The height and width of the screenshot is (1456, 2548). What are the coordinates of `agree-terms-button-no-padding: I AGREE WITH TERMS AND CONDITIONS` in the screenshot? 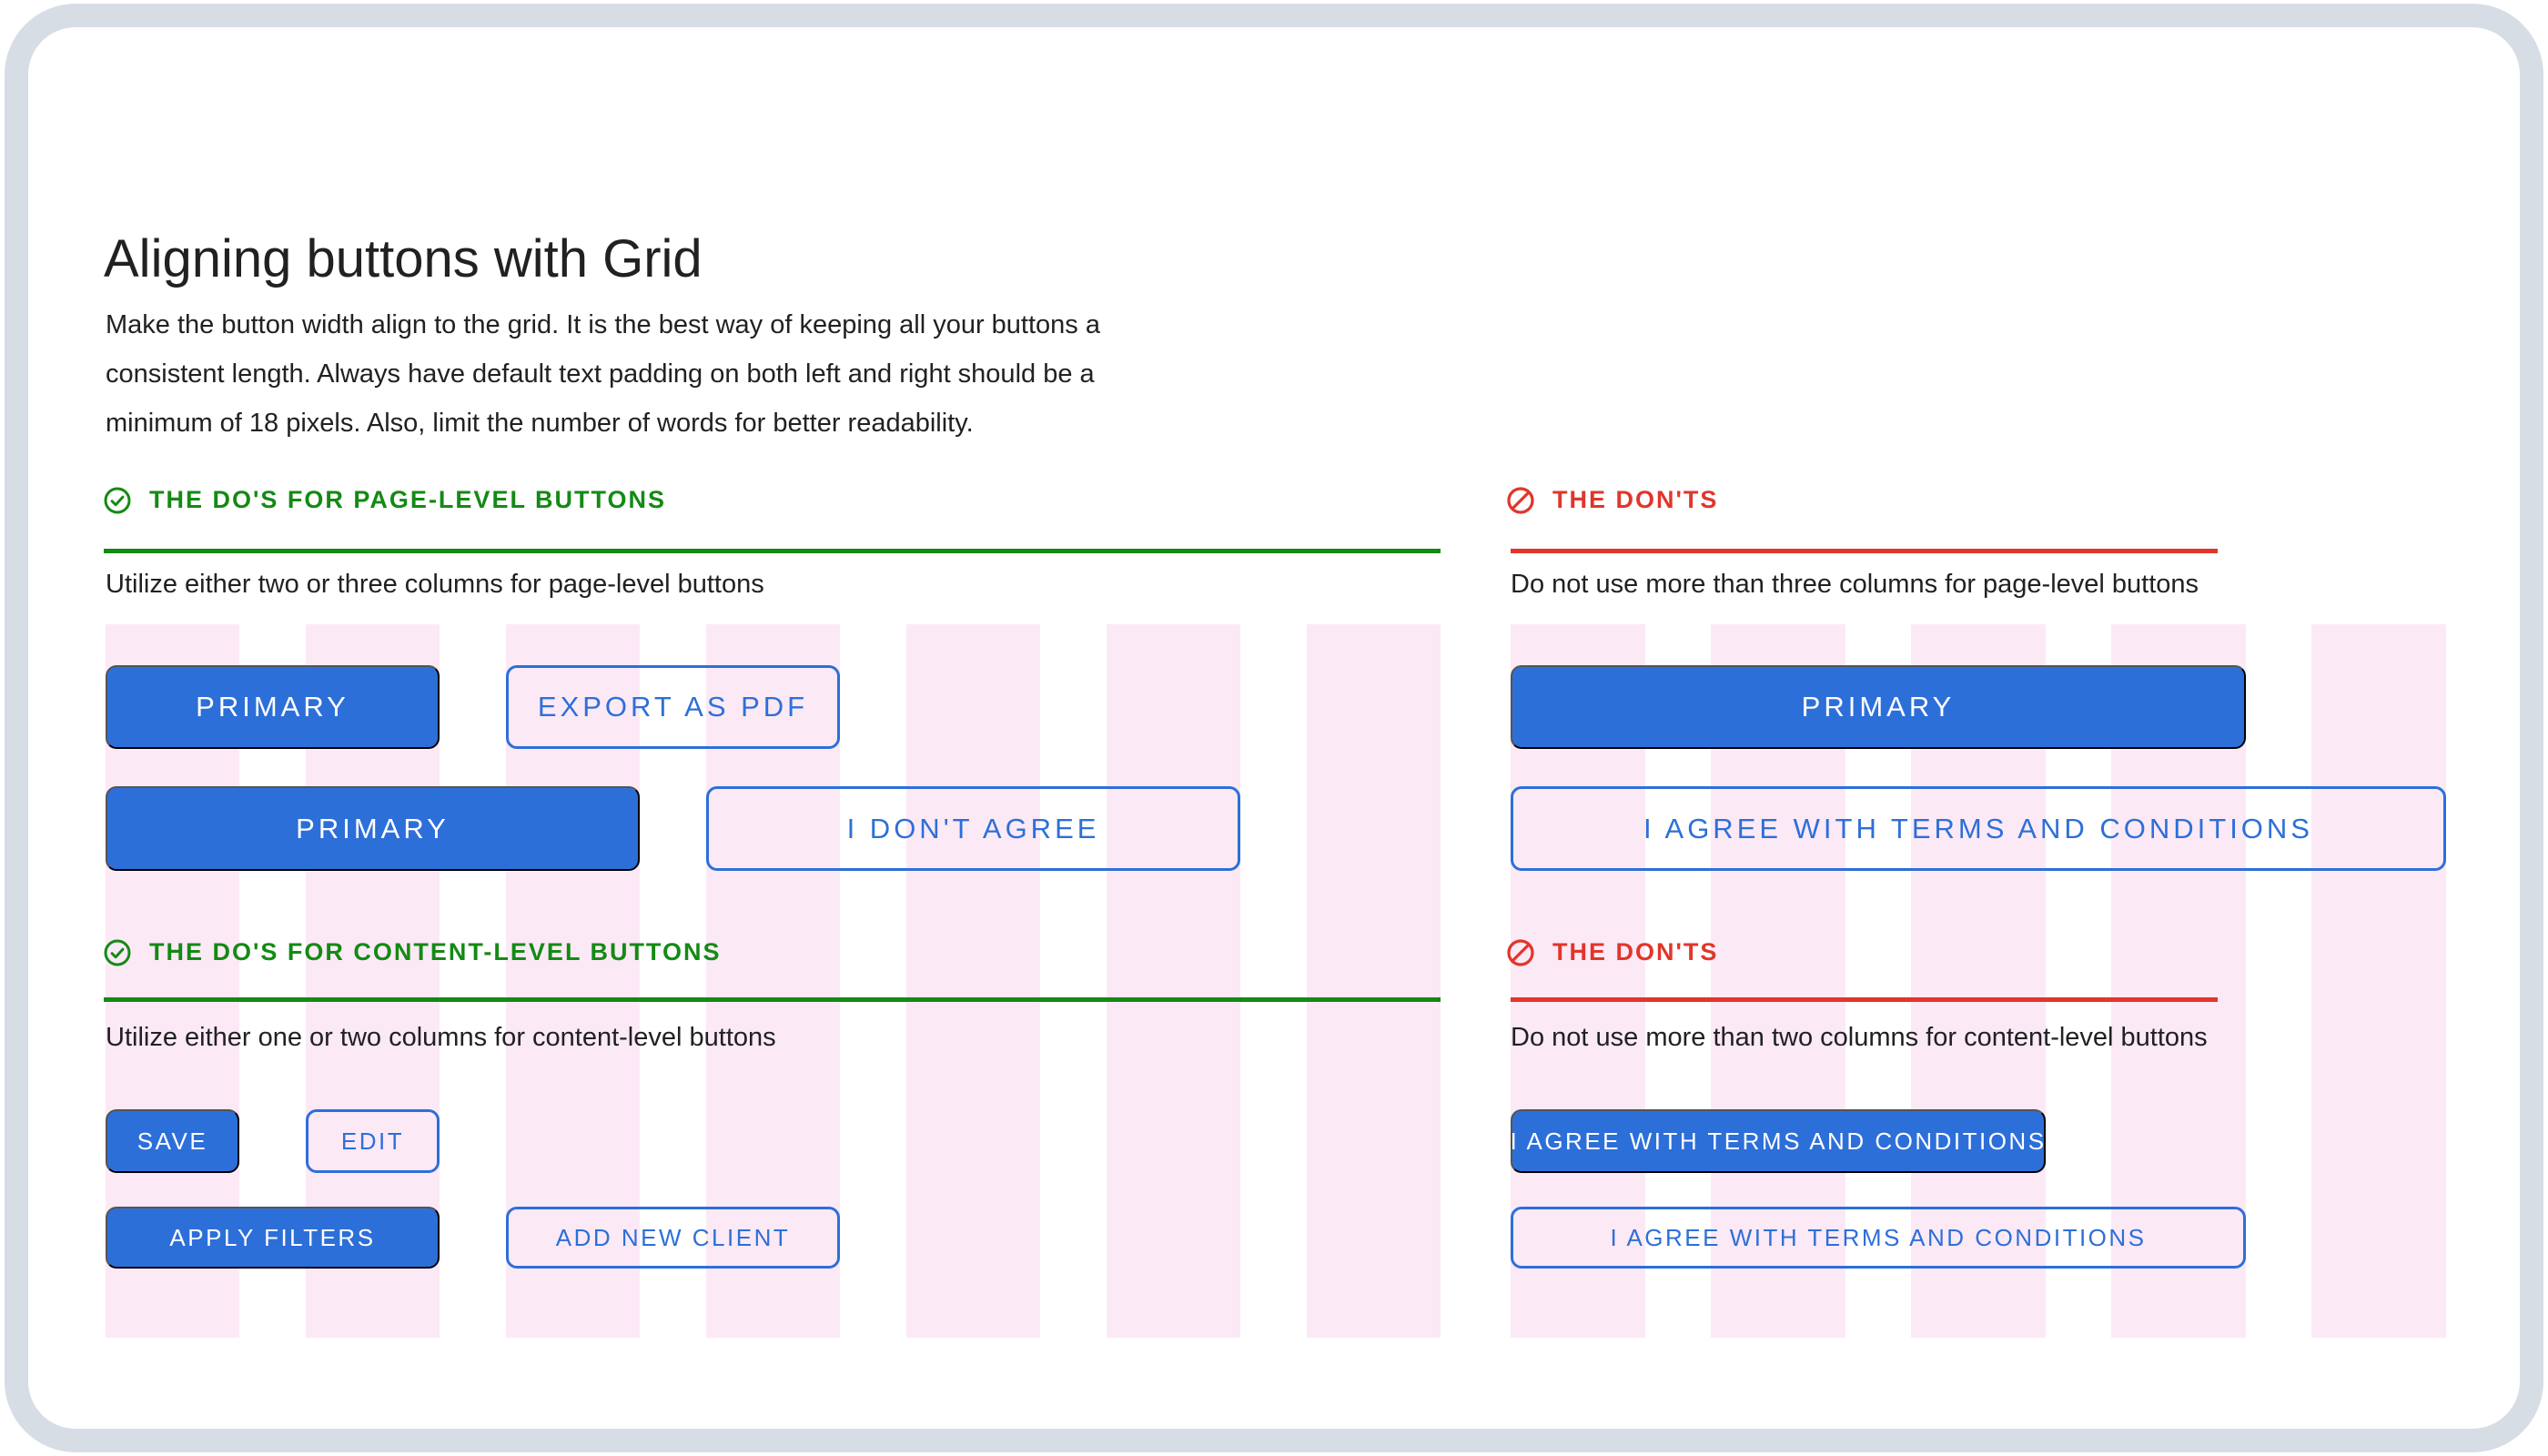 It's located at (1779, 1141).